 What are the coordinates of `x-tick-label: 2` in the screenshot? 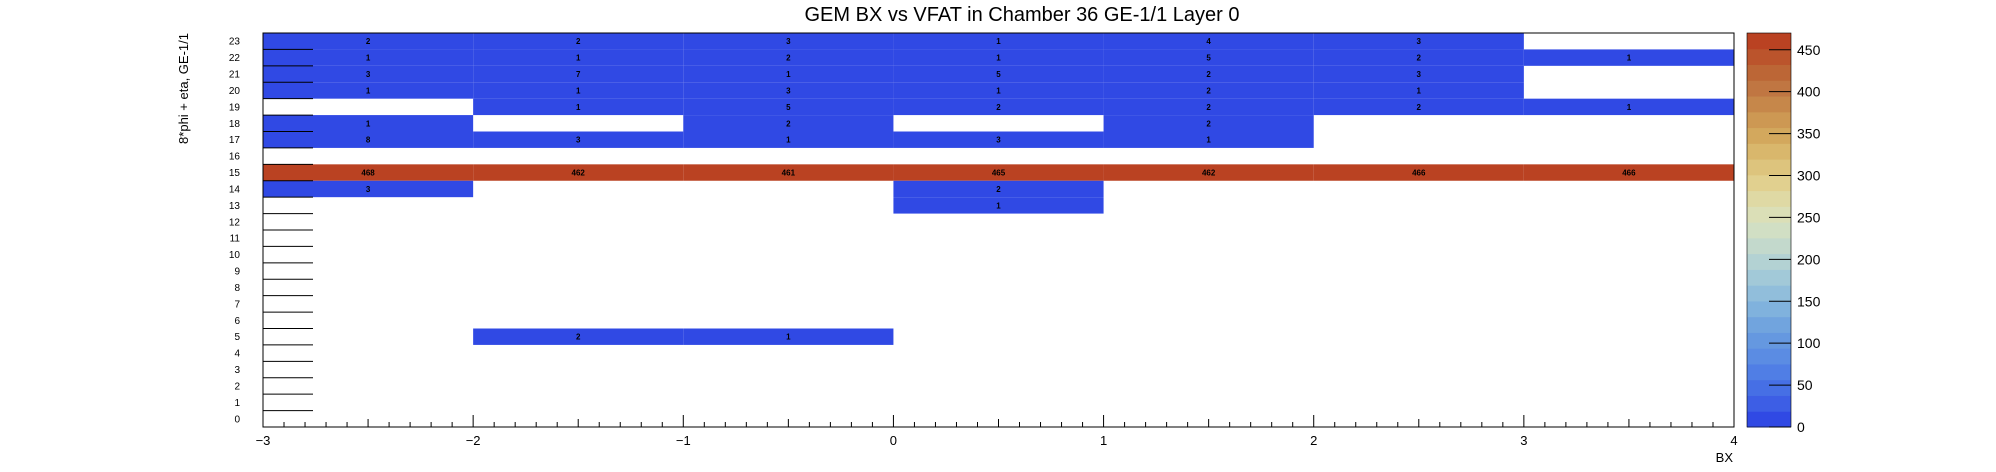 It's located at (1313, 440).